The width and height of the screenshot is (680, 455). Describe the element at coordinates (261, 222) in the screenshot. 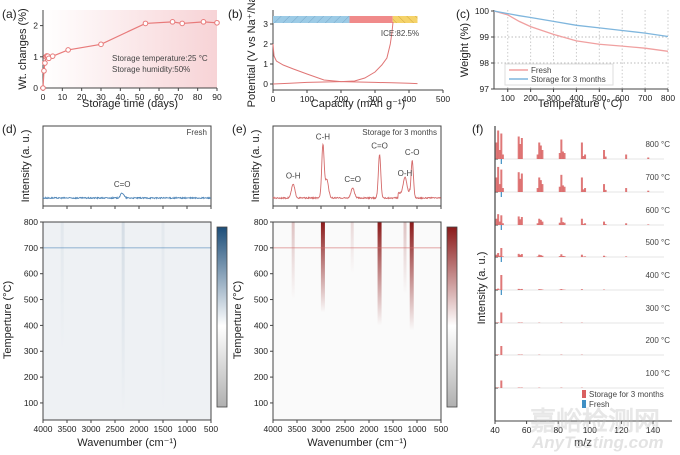

I see `y-tick-label: 800` at that location.